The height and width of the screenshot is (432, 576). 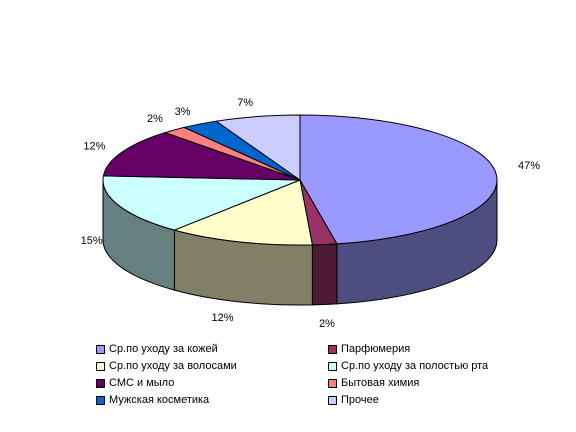 What do you see at coordinates (415, 366) in the screenshot?
I see `legend-label-3: Ср.по уходу за полостью рта` at bounding box center [415, 366].